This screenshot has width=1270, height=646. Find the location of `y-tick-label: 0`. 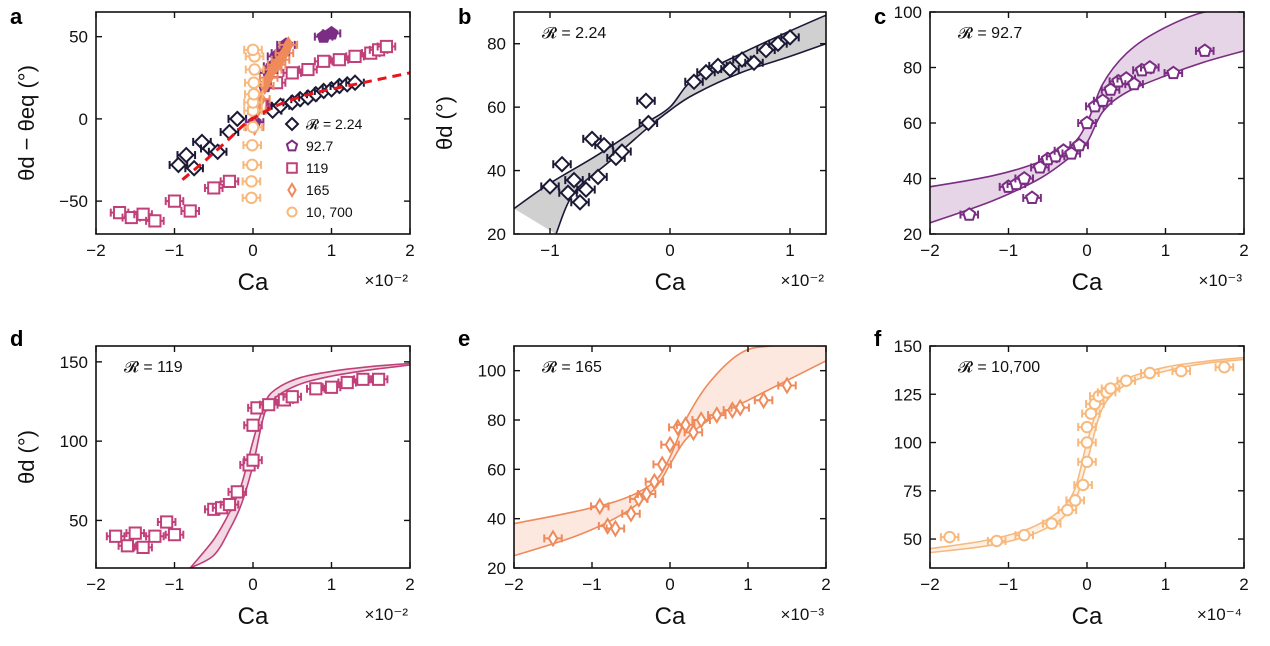

y-tick-label: 0 is located at coordinates (83, 119).